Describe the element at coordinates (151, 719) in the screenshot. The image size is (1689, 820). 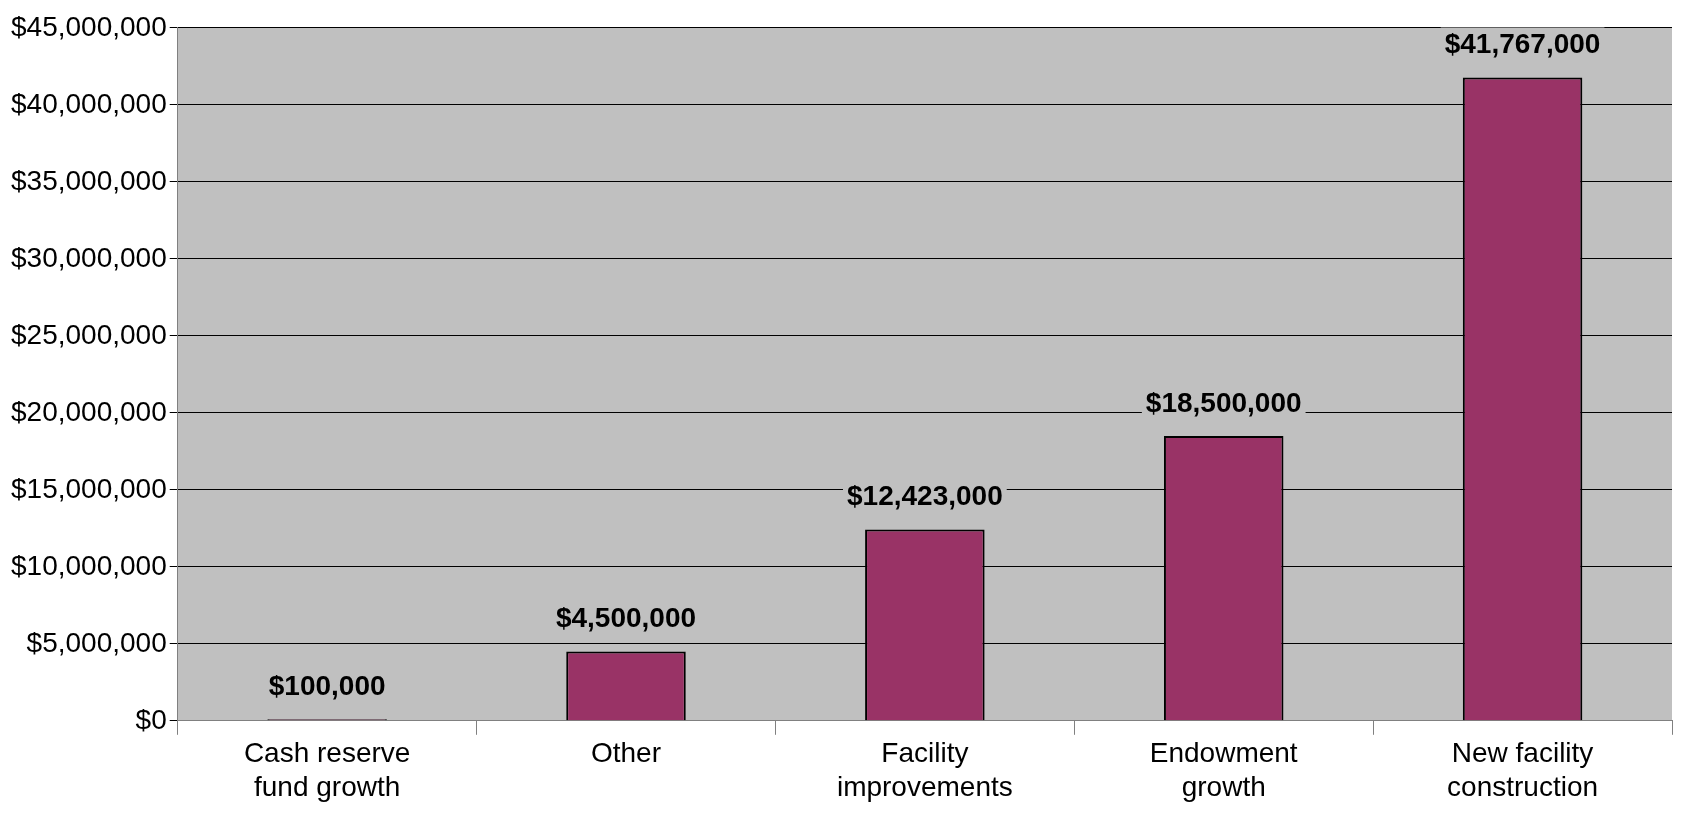
I see `y-tick-label: $0` at that location.